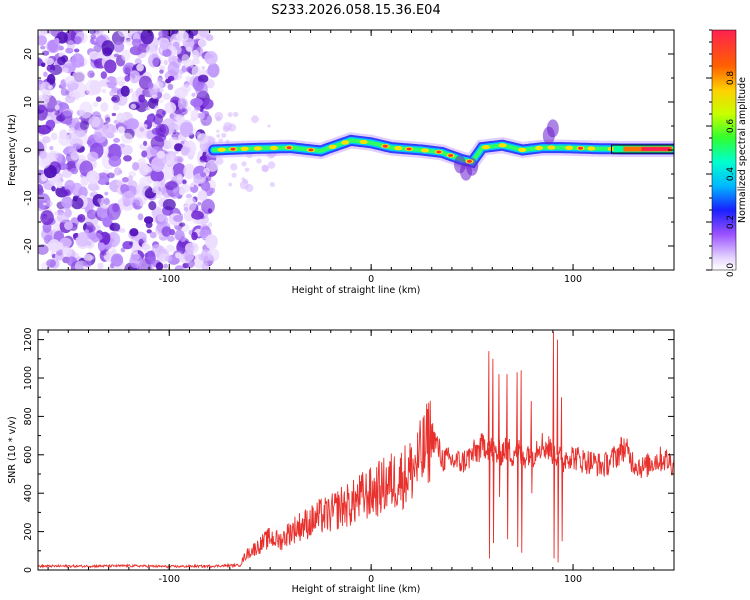 The width and height of the screenshot is (750, 600). Describe the element at coordinates (28, 198) in the screenshot. I see `spectrogram-ytick-label: -10` at that location.